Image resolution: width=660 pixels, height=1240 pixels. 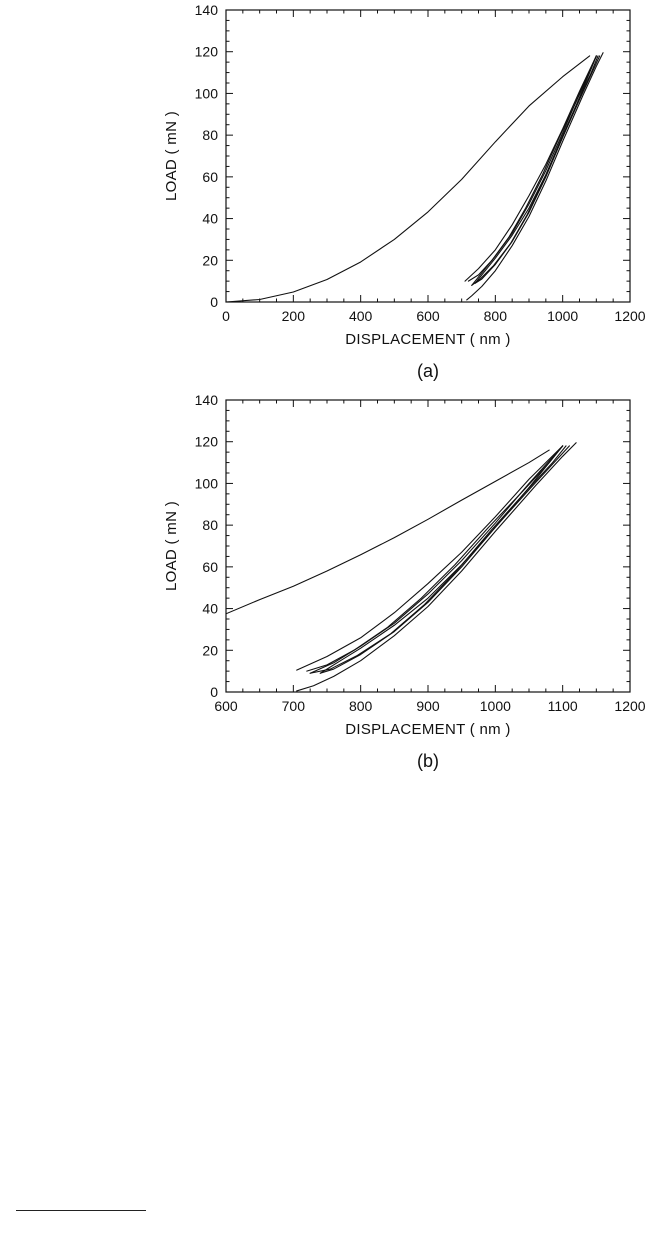 I want to click on x-tick-label: 0, so click(x=226, y=316).